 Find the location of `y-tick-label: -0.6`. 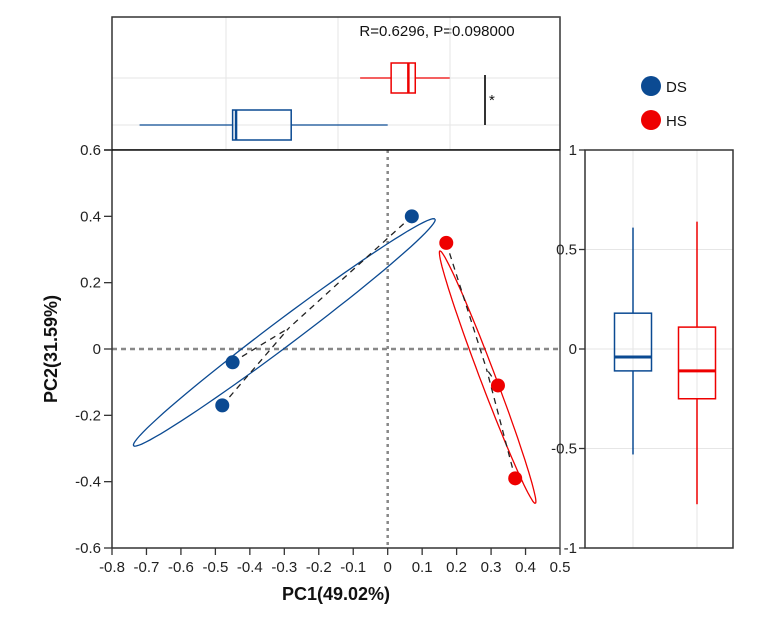

y-tick-label: -0.6 is located at coordinates (88, 548).